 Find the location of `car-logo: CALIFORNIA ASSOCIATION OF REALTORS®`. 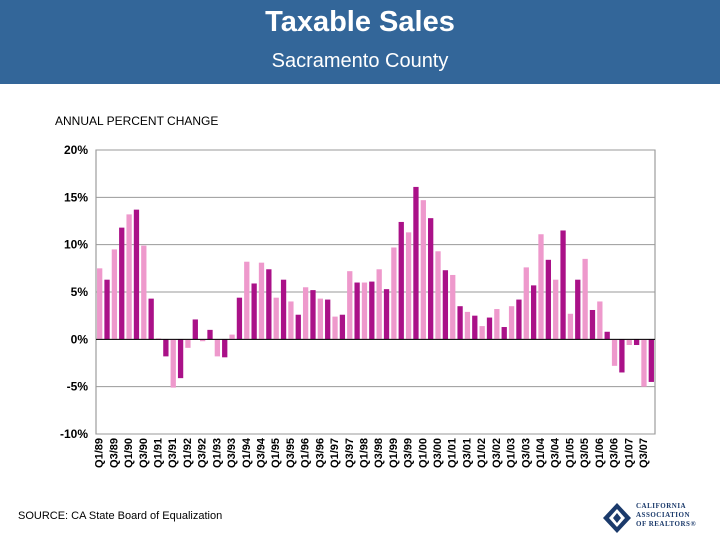

car-logo: CALIFORNIA ASSOCIATION OF REALTORS® is located at coordinates (659, 517).